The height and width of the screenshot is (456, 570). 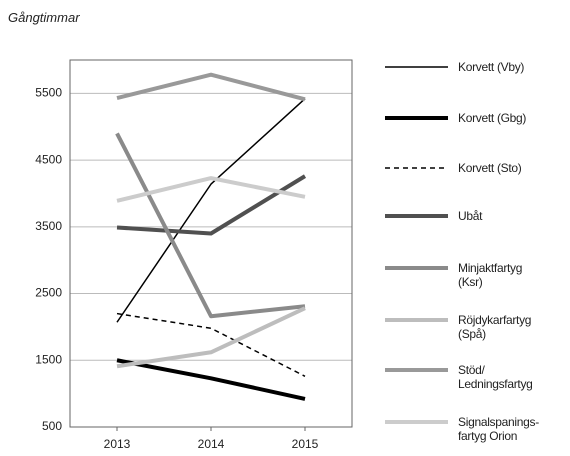 What do you see at coordinates (470, 216) in the screenshot?
I see `legend-label: Ubåt` at bounding box center [470, 216].